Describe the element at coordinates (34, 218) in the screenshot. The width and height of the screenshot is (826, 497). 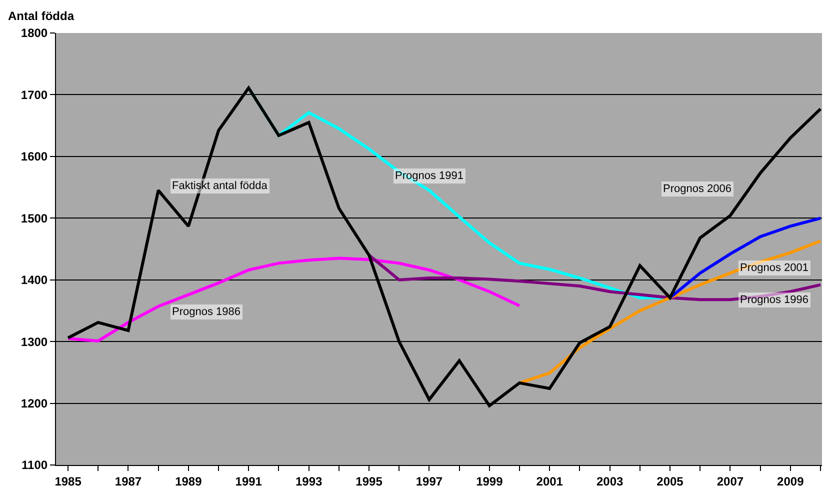
I see `y-tick-label: 1500` at that location.